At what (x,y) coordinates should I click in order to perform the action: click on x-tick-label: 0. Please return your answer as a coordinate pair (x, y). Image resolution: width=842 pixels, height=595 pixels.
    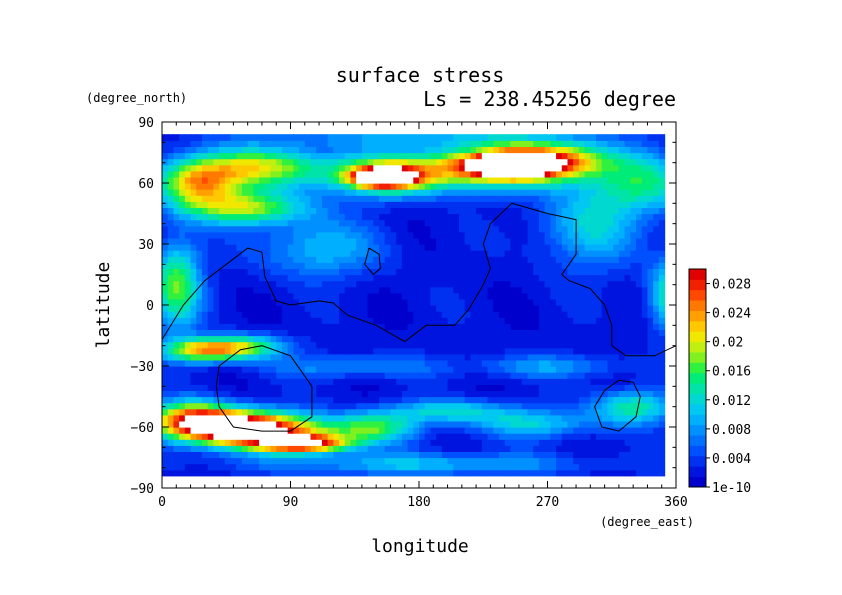
    Looking at the image, I should click on (162, 502).